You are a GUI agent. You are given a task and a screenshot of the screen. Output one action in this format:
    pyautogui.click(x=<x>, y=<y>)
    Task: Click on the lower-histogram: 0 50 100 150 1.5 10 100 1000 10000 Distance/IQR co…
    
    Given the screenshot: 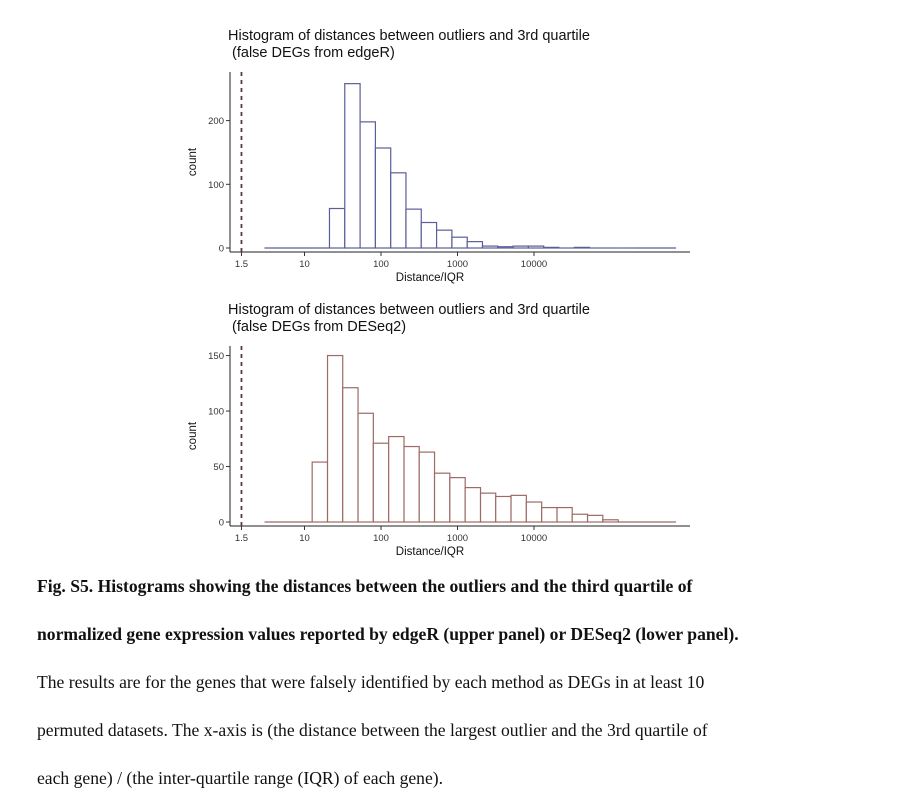 What is the action you would take?
    pyautogui.click(x=438, y=452)
    